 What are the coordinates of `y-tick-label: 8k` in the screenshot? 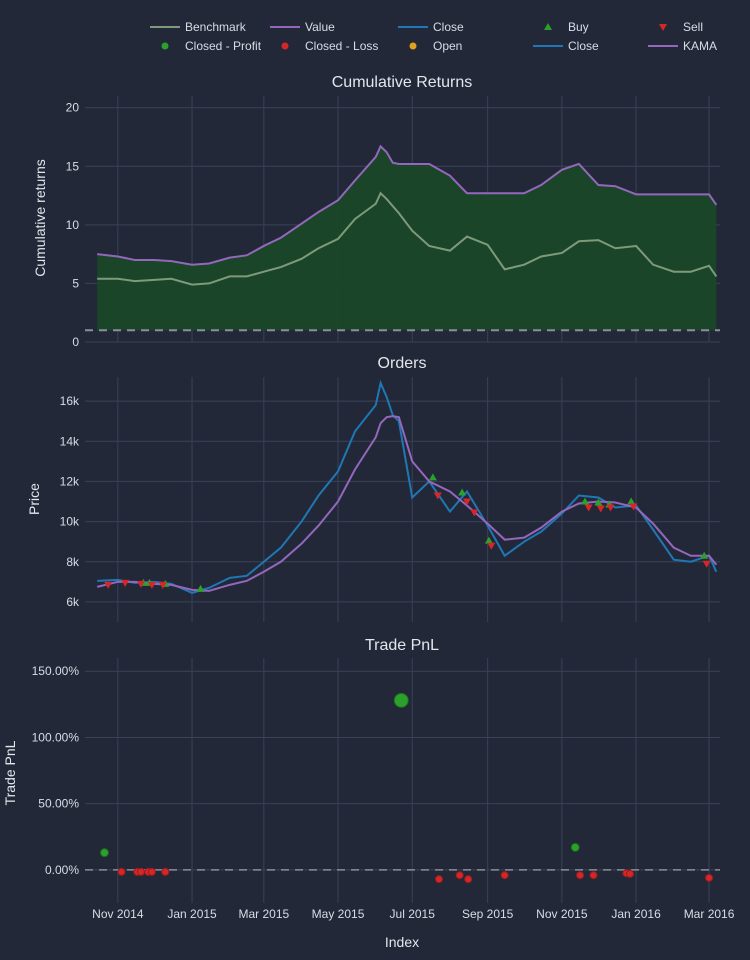 It's located at (73, 562).